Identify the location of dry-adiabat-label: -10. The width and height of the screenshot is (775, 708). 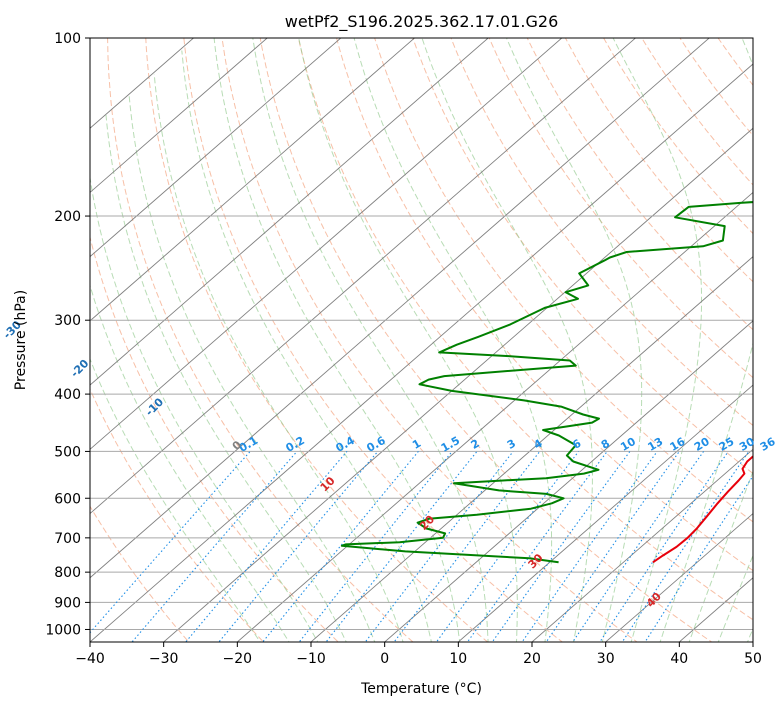
(154, 406).